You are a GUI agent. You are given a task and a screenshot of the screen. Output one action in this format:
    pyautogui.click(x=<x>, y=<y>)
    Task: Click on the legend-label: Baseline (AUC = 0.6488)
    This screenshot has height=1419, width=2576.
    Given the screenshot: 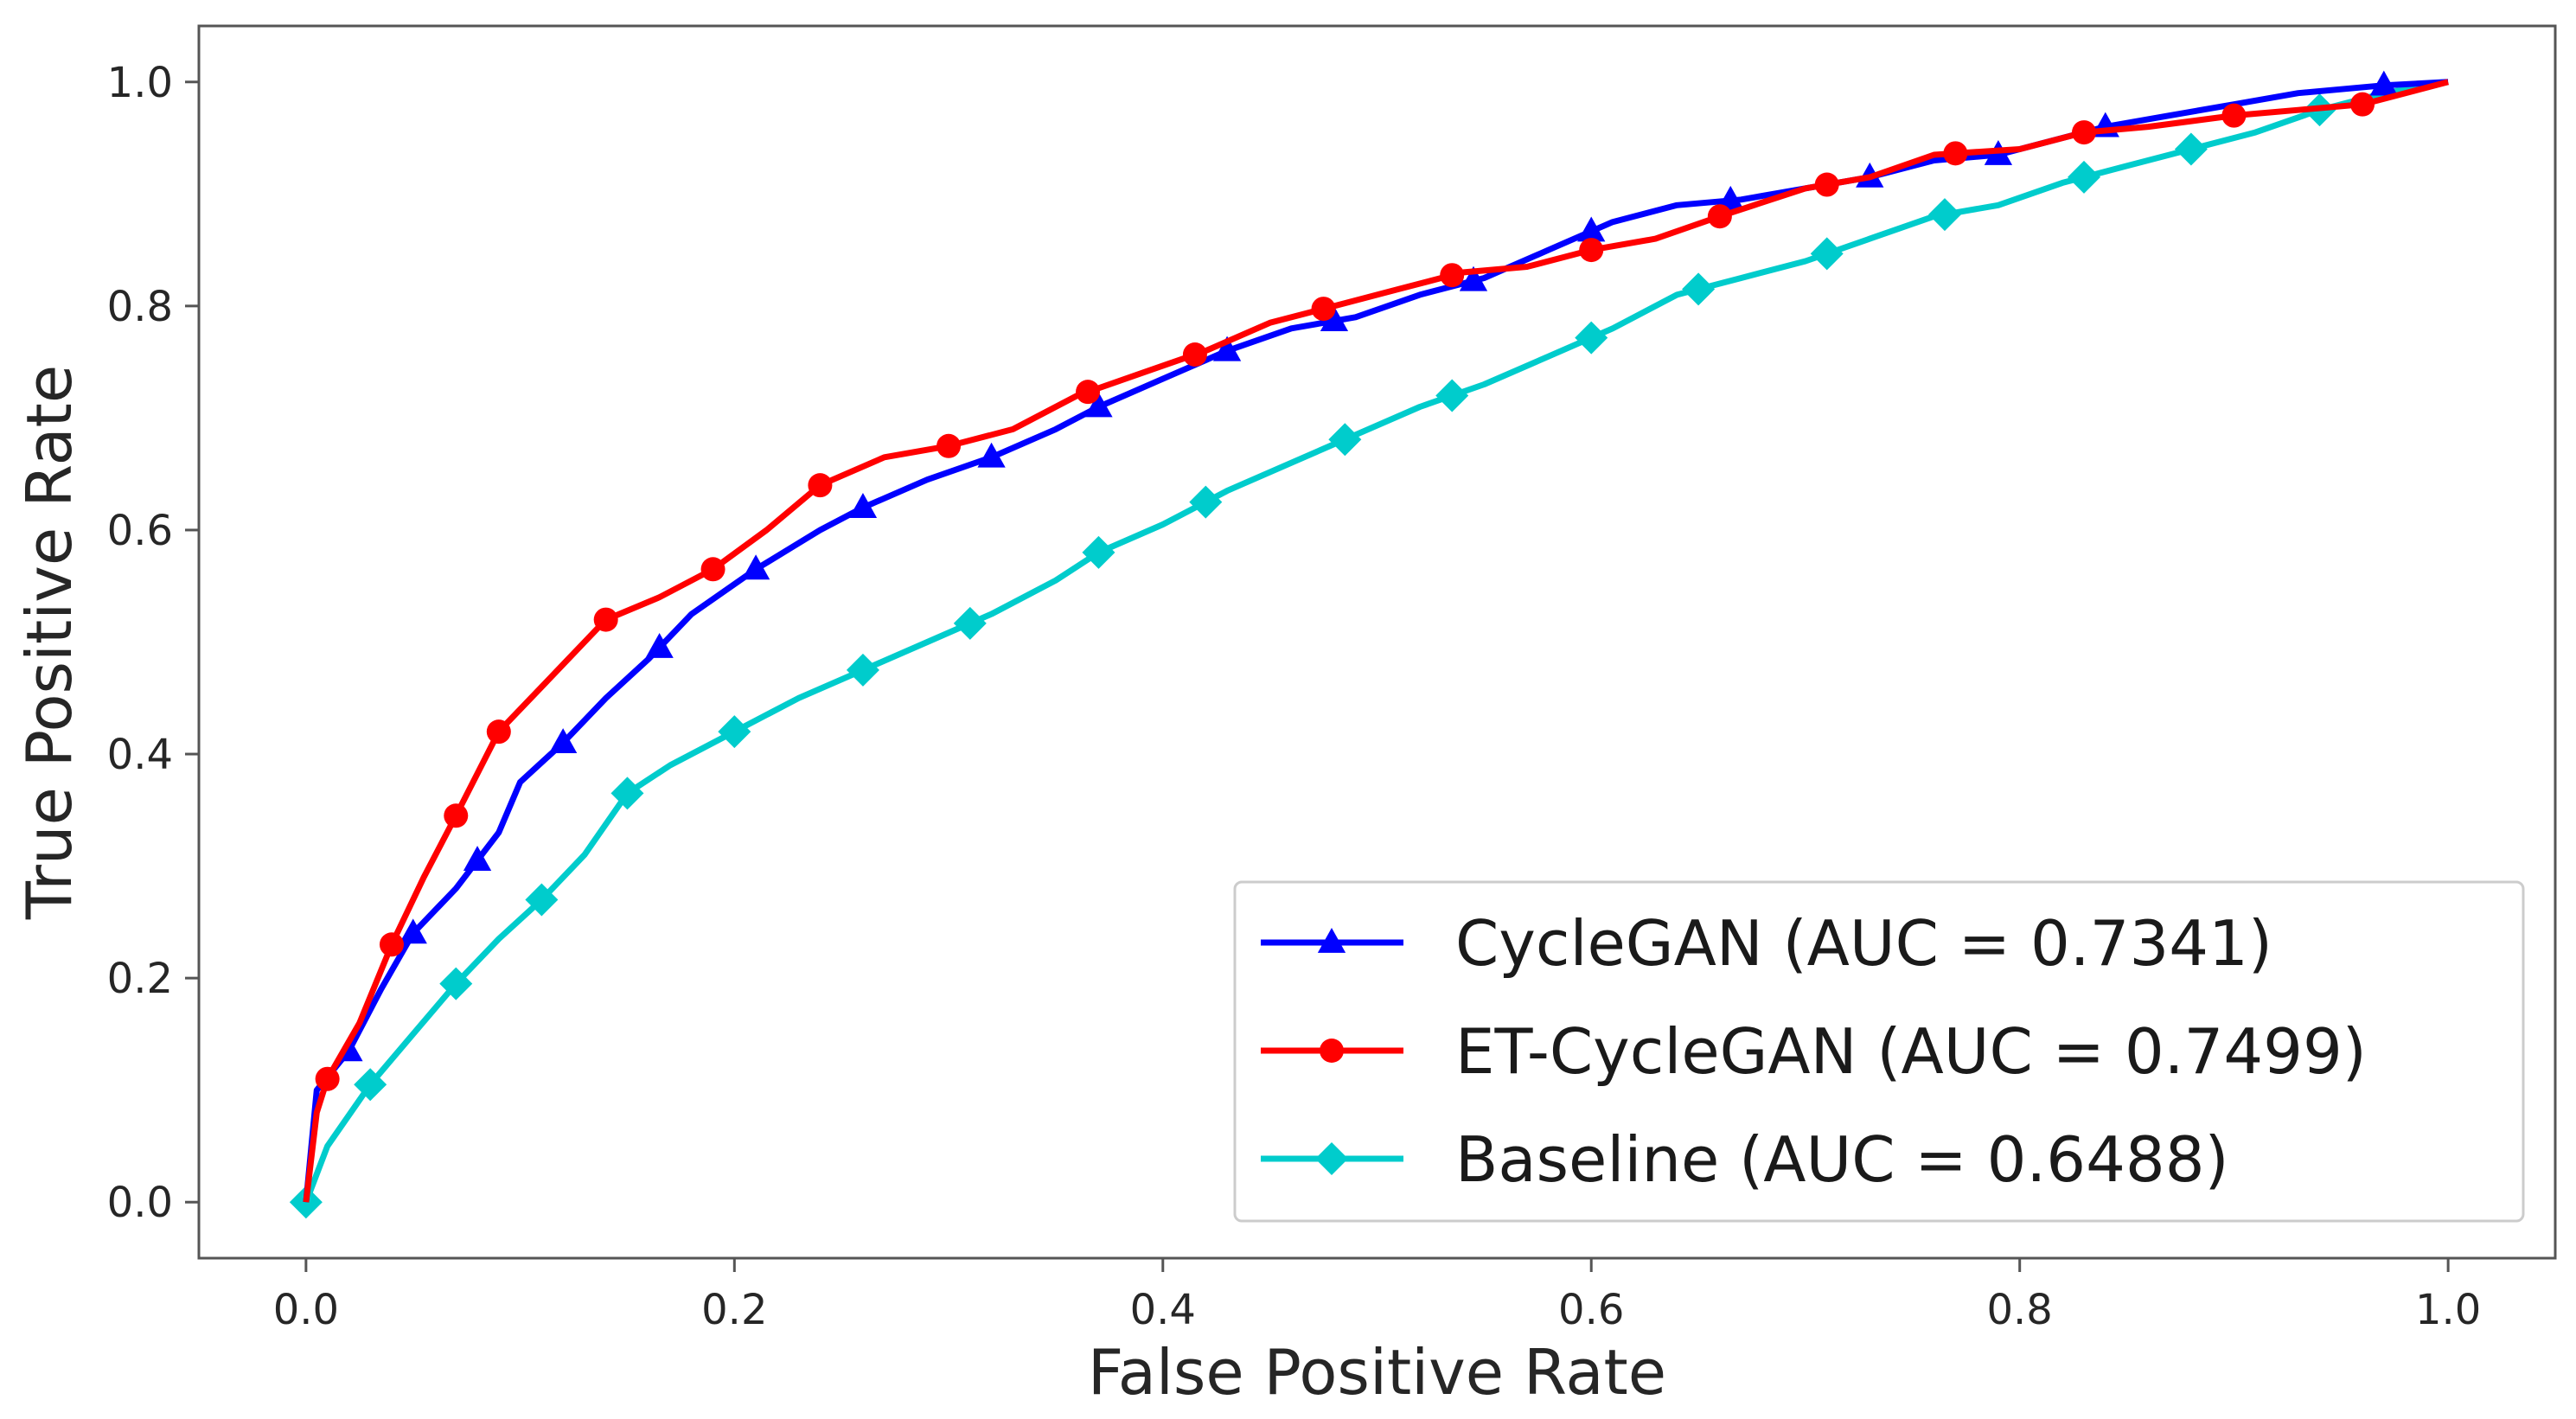 What is the action you would take?
    pyautogui.click(x=1842, y=1159)
    